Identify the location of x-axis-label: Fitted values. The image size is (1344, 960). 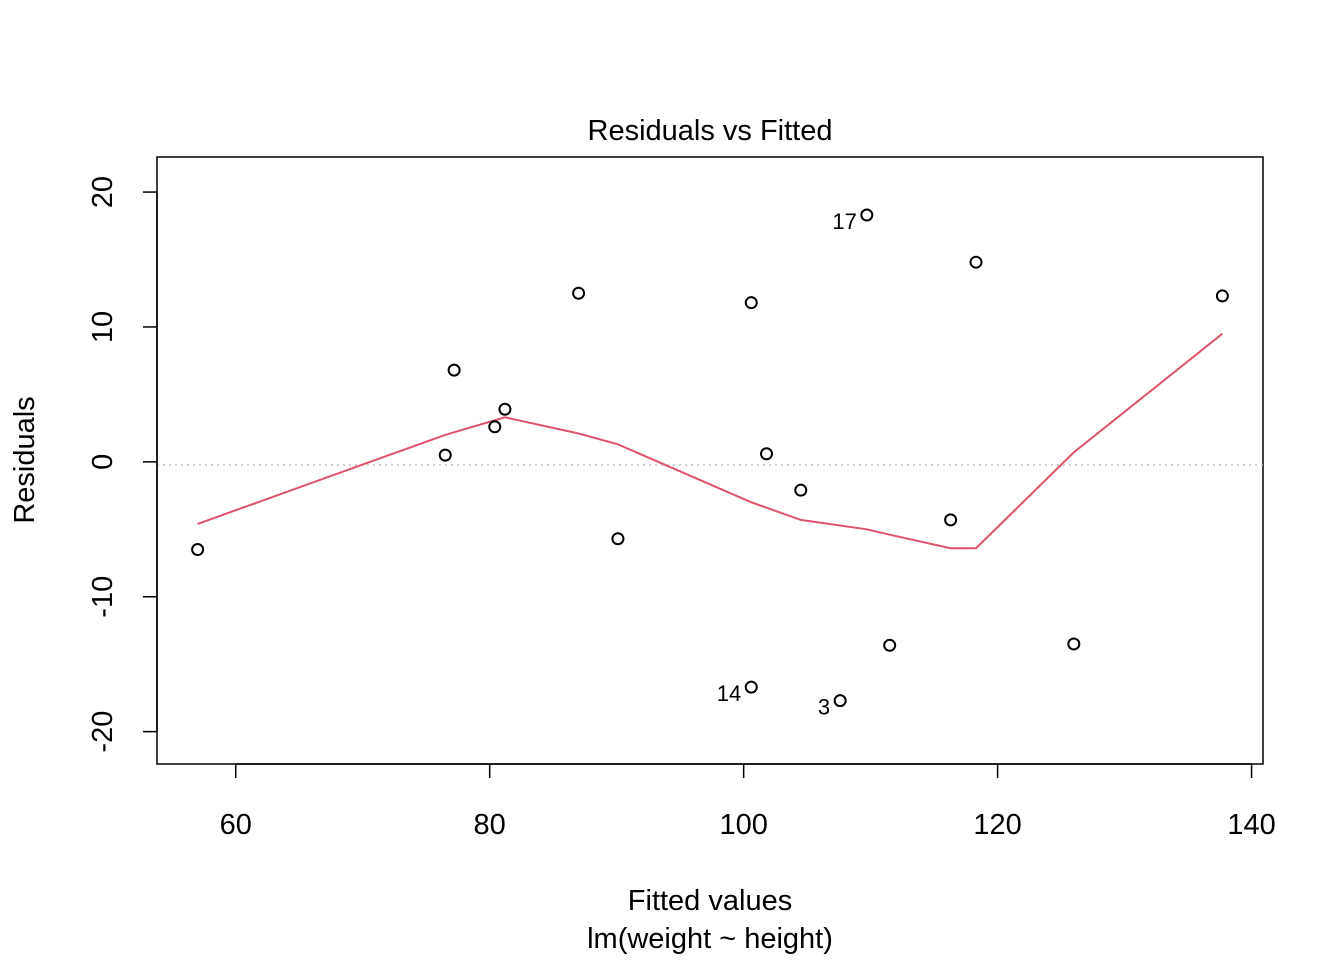
(710, 901).